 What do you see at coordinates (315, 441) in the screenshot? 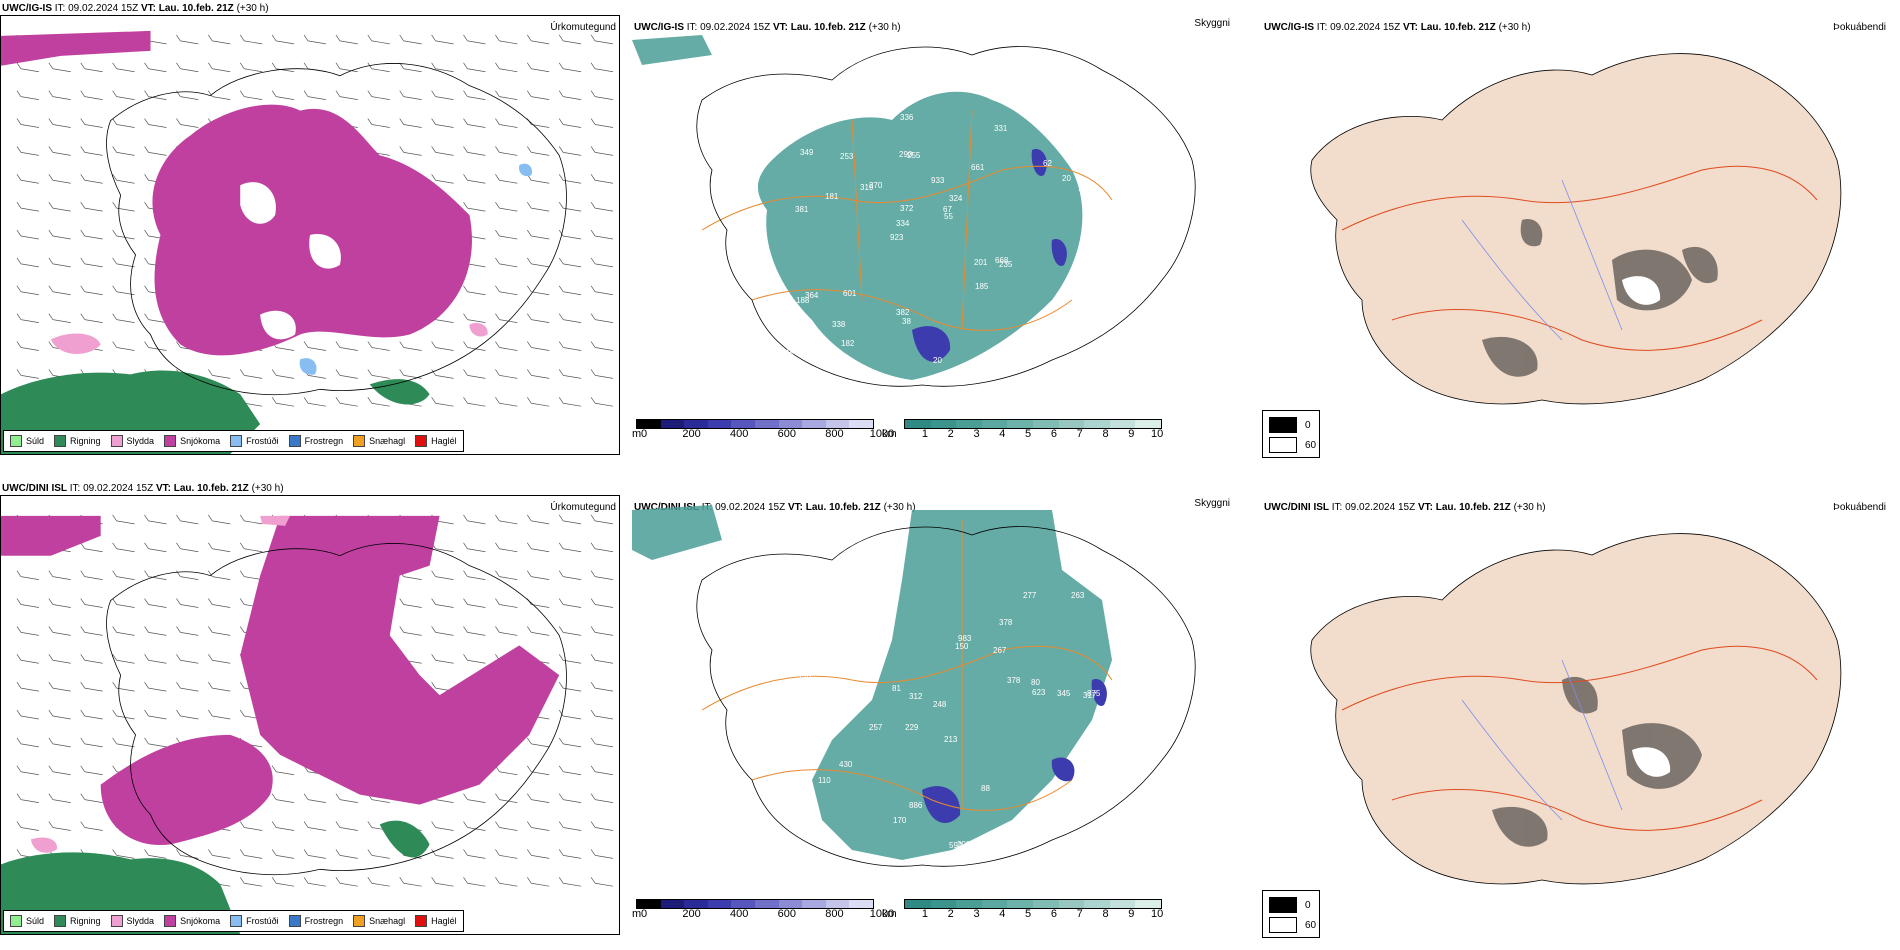
I see `legend-item: Frostregn` at bounding box center [315, 441].